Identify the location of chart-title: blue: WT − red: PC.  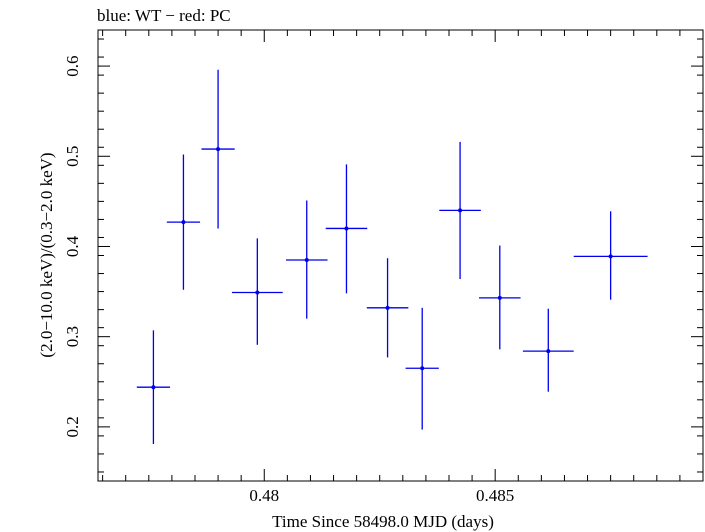
(164, 15).